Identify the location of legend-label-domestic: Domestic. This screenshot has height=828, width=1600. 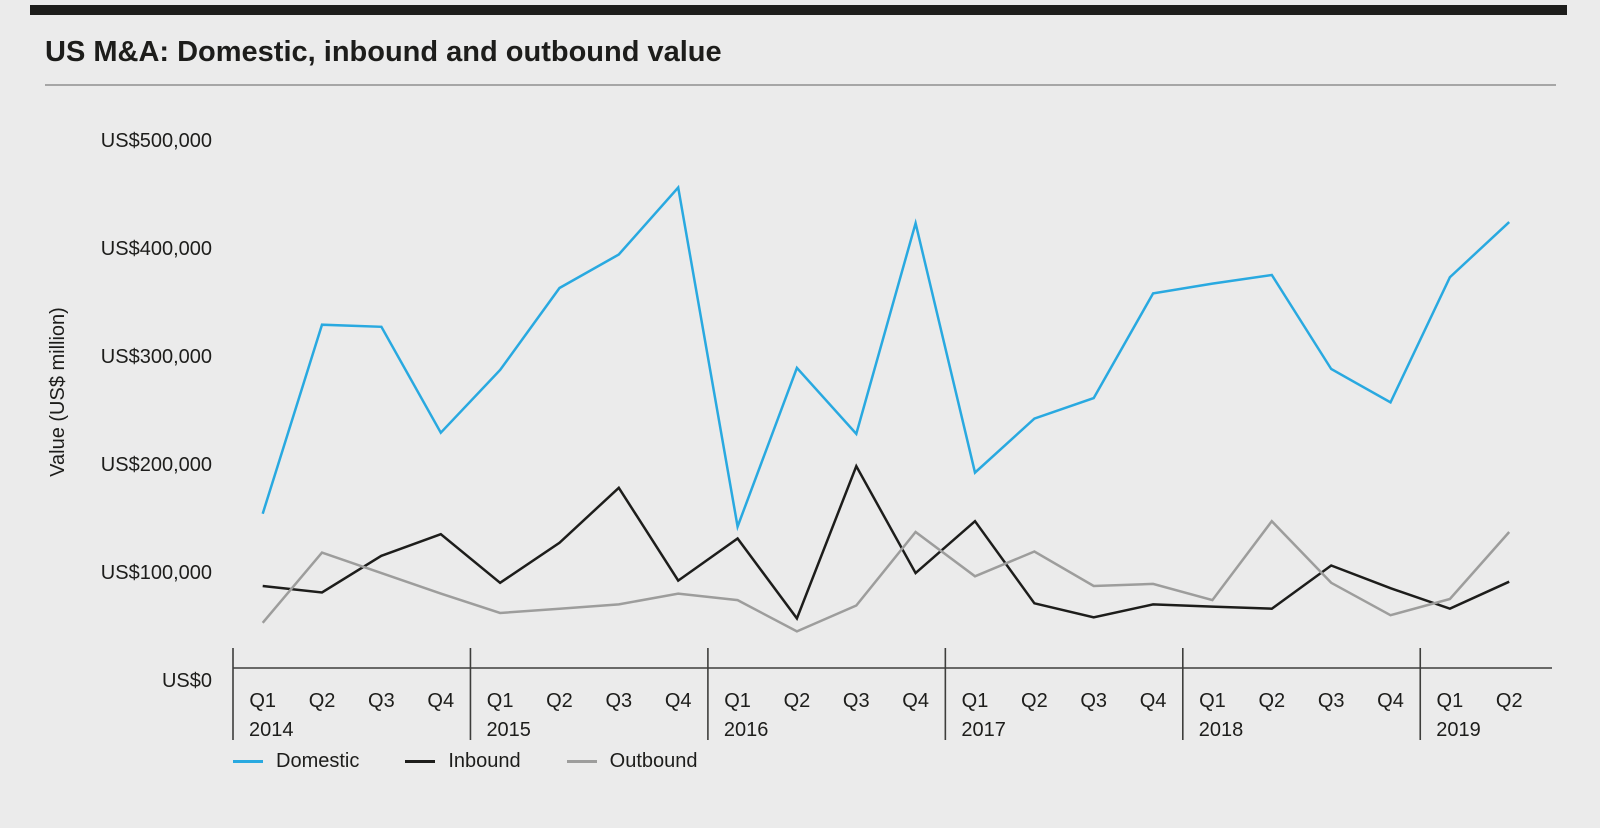
(318, 760).